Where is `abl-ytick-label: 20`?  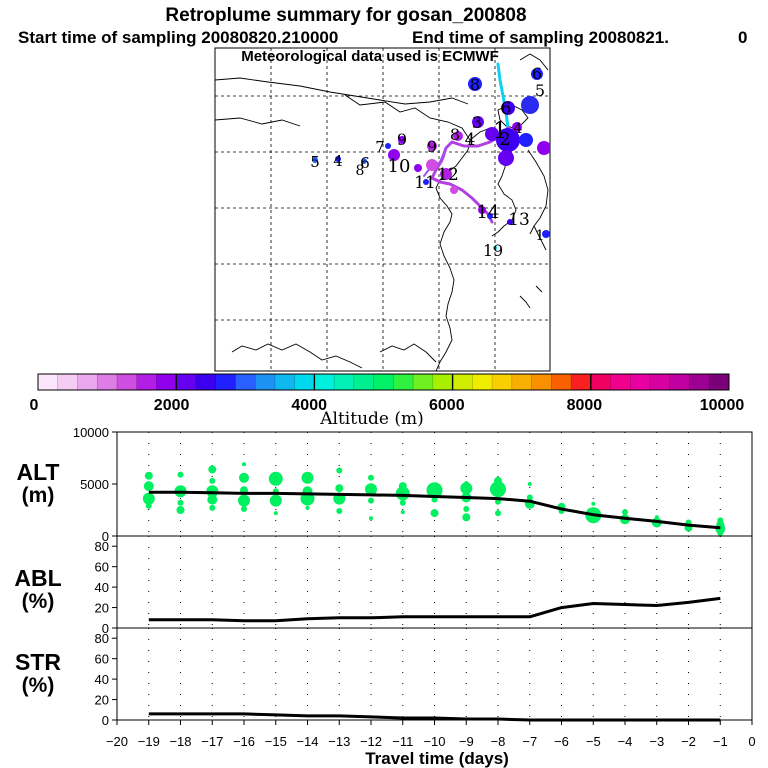 abl-ytick-label: 20 is located at coordinates (102, 608).